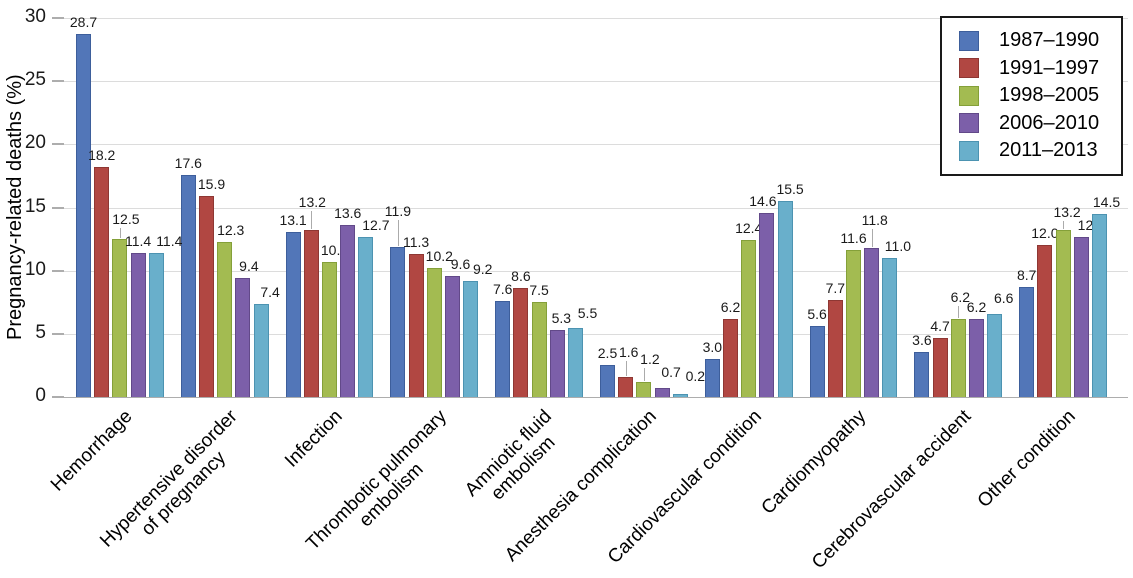  What do you see at coordinates (671, 372) in the screenshot?
I see `value-label: 0.7` at bounding box center [671, 372].